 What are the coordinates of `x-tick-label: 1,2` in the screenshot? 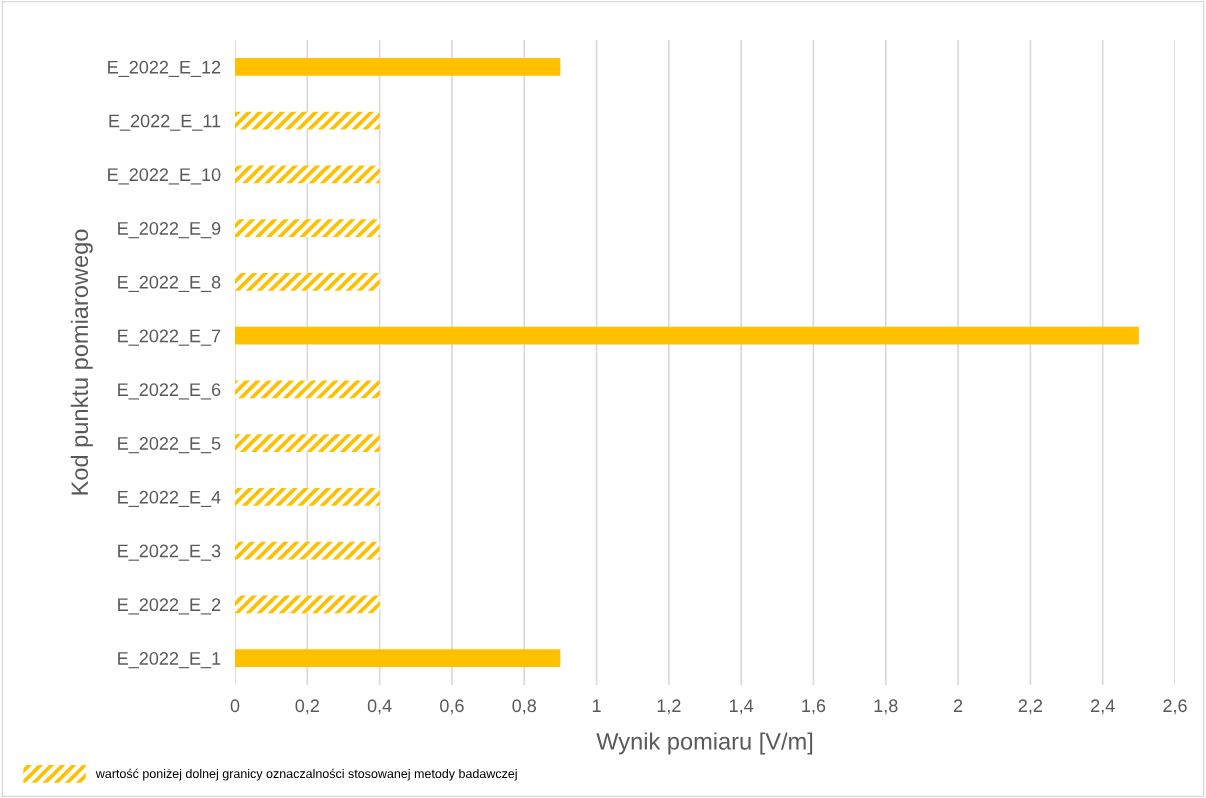 It's located at (669, 707).